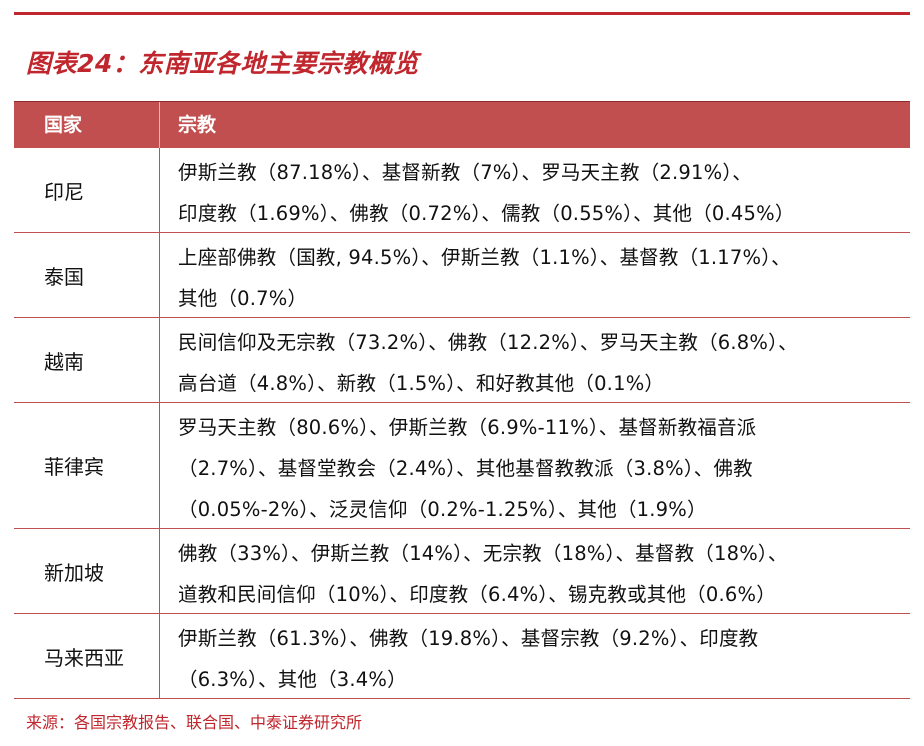 The image size is (924, 746). Describe the element at coordinates (462, 13) in the screenshot. I see `top-rule` at that location.